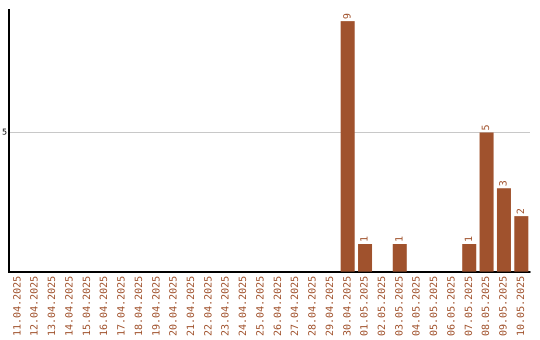  I want to click on x-tick-label: 29.04.2025, so click(330, 306).